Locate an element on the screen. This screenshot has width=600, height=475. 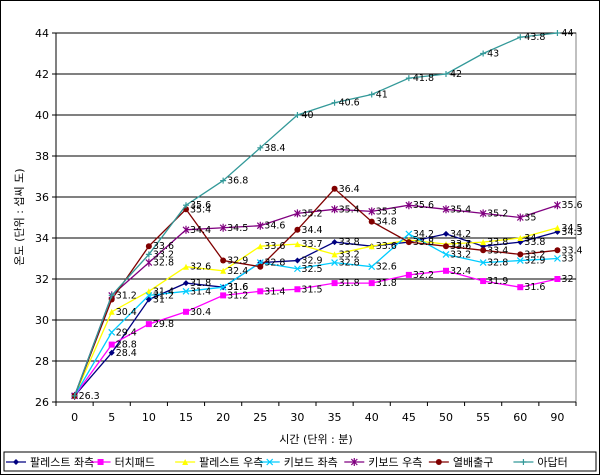
data-label: 34.2 is located at coordinates (423, 234).